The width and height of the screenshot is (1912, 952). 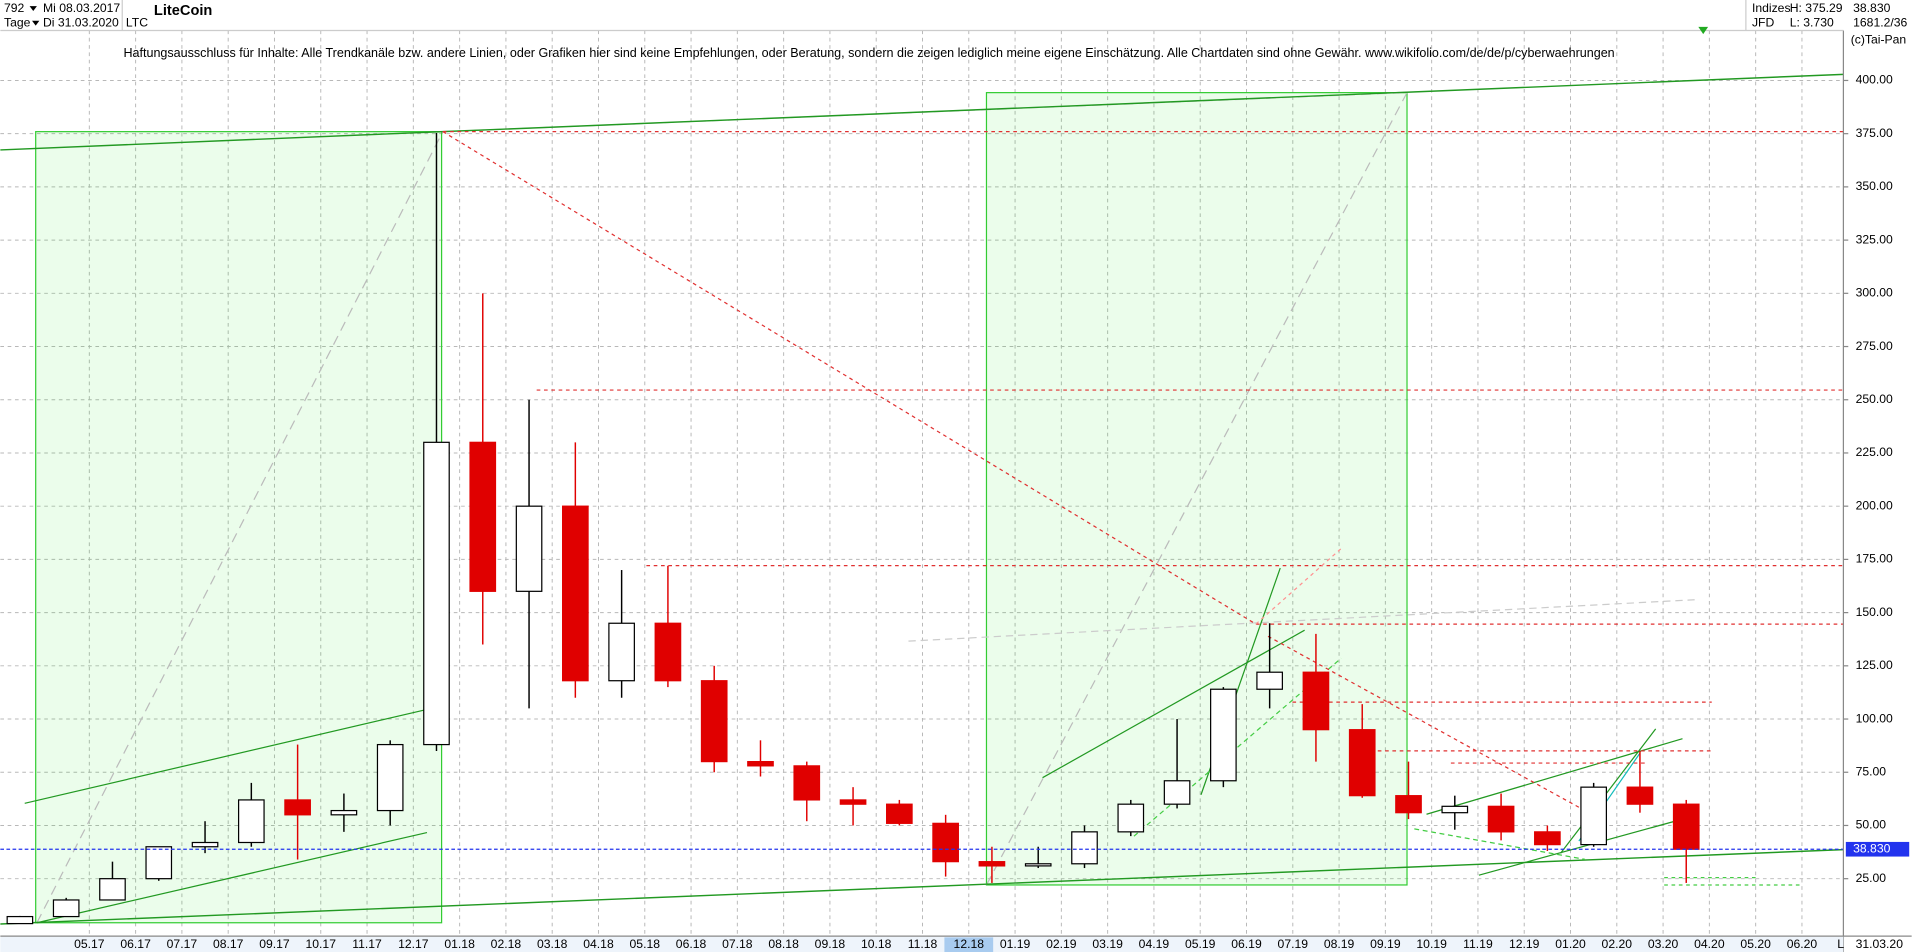 I want to click on scale-mode: L, so click(x=1840, y=944).